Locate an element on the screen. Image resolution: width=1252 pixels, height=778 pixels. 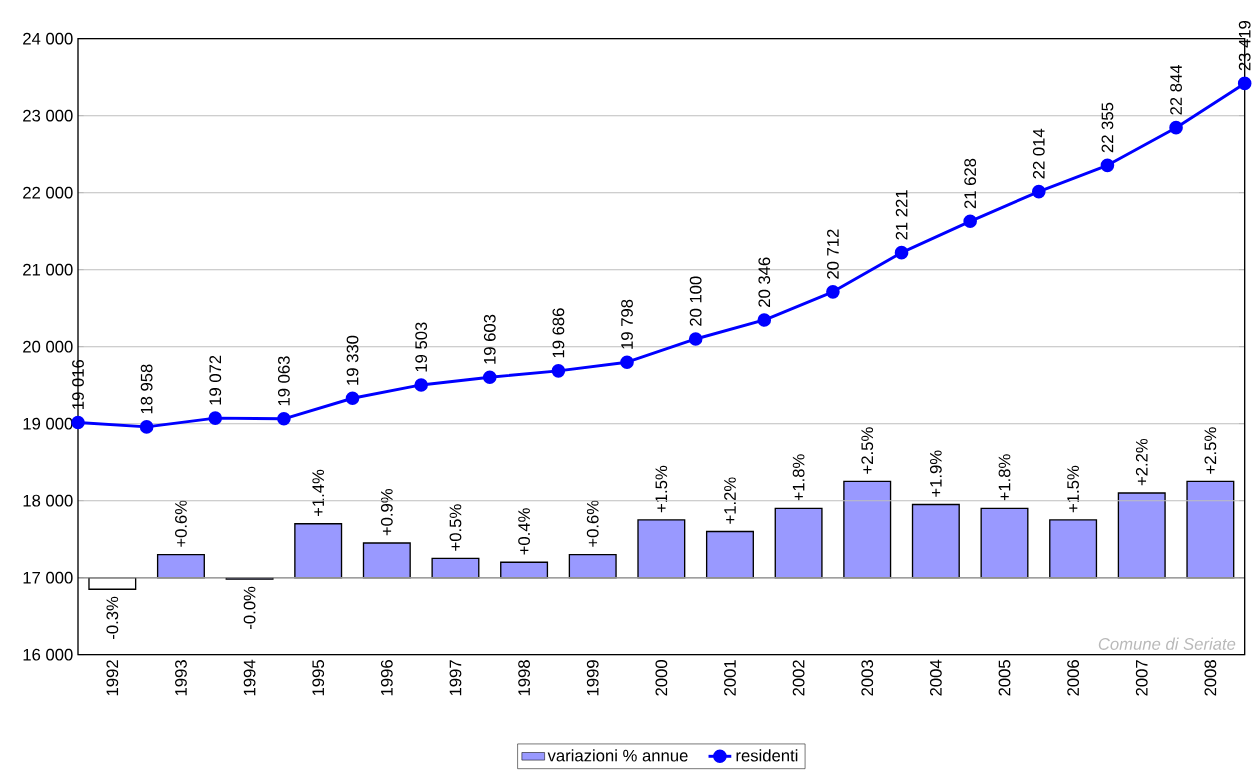
x-tick-label: 1995 is located at coordinates (318, 678).